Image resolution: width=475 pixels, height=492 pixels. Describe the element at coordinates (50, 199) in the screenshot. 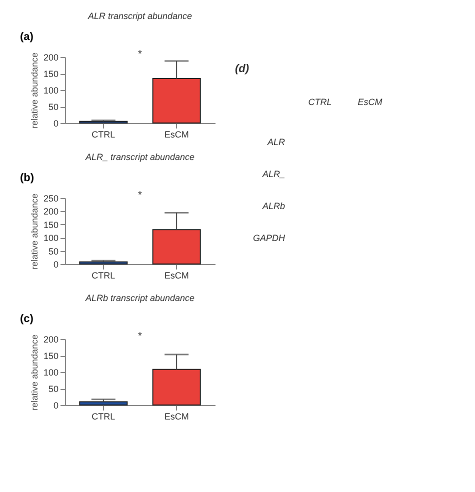

I see `y-tick-label: 250` at that location.